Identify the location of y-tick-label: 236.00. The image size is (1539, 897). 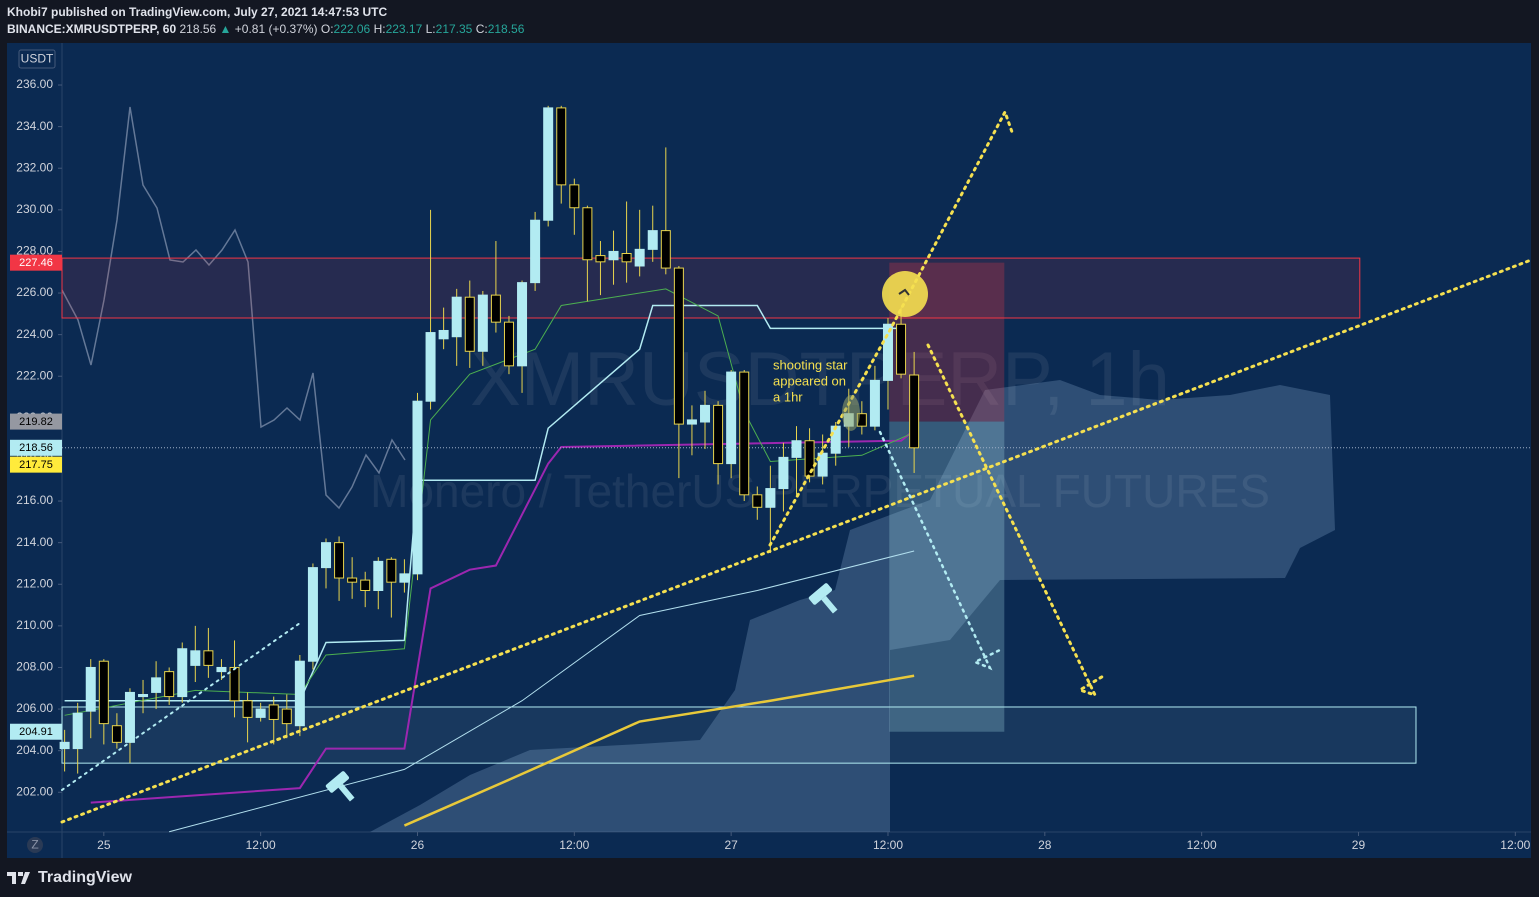
(34, 84).